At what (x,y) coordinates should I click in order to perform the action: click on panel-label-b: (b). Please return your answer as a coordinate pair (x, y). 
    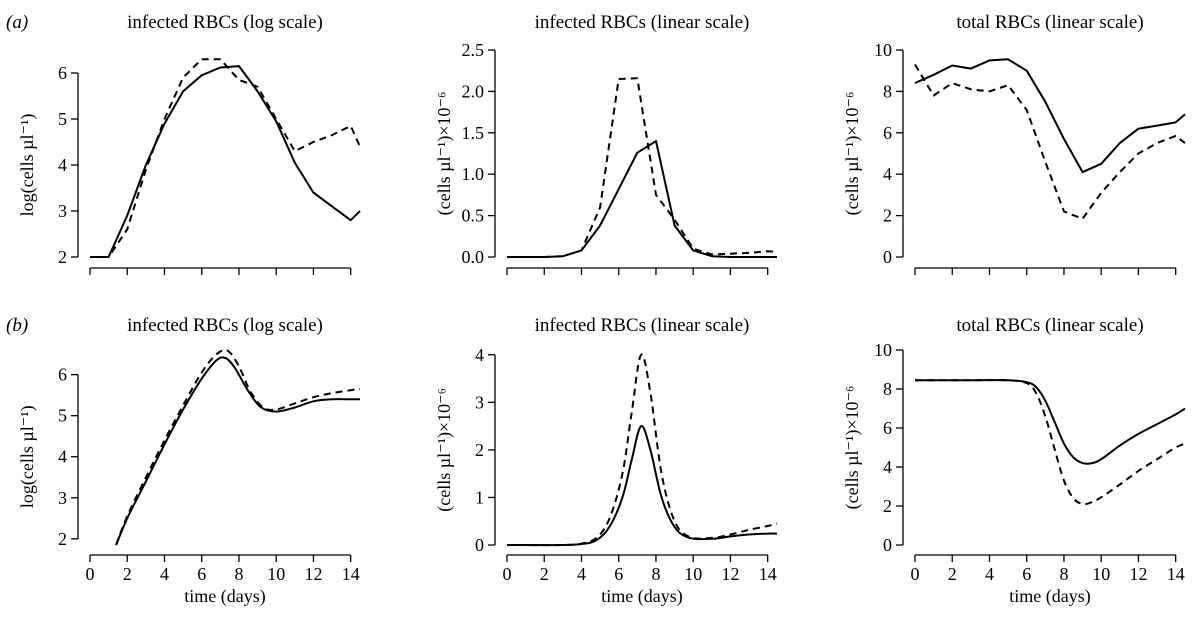
    Looking at the image, I should click on (17, 325).